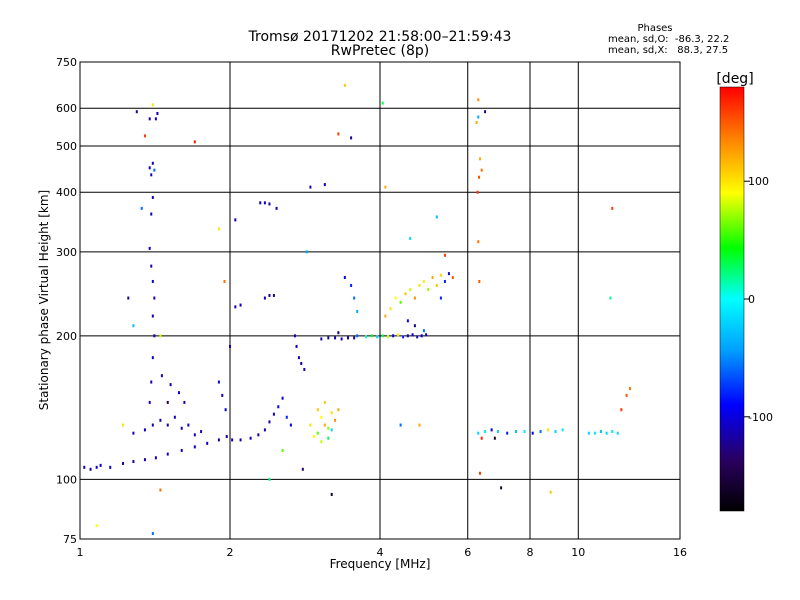 The width and height of the screenshot is (800, 600). Describe the element at coordinates (380, 37) in the screenshot. I see `chart-title: Tromsø 20171202 21:58:00–21:59:43` at that location.